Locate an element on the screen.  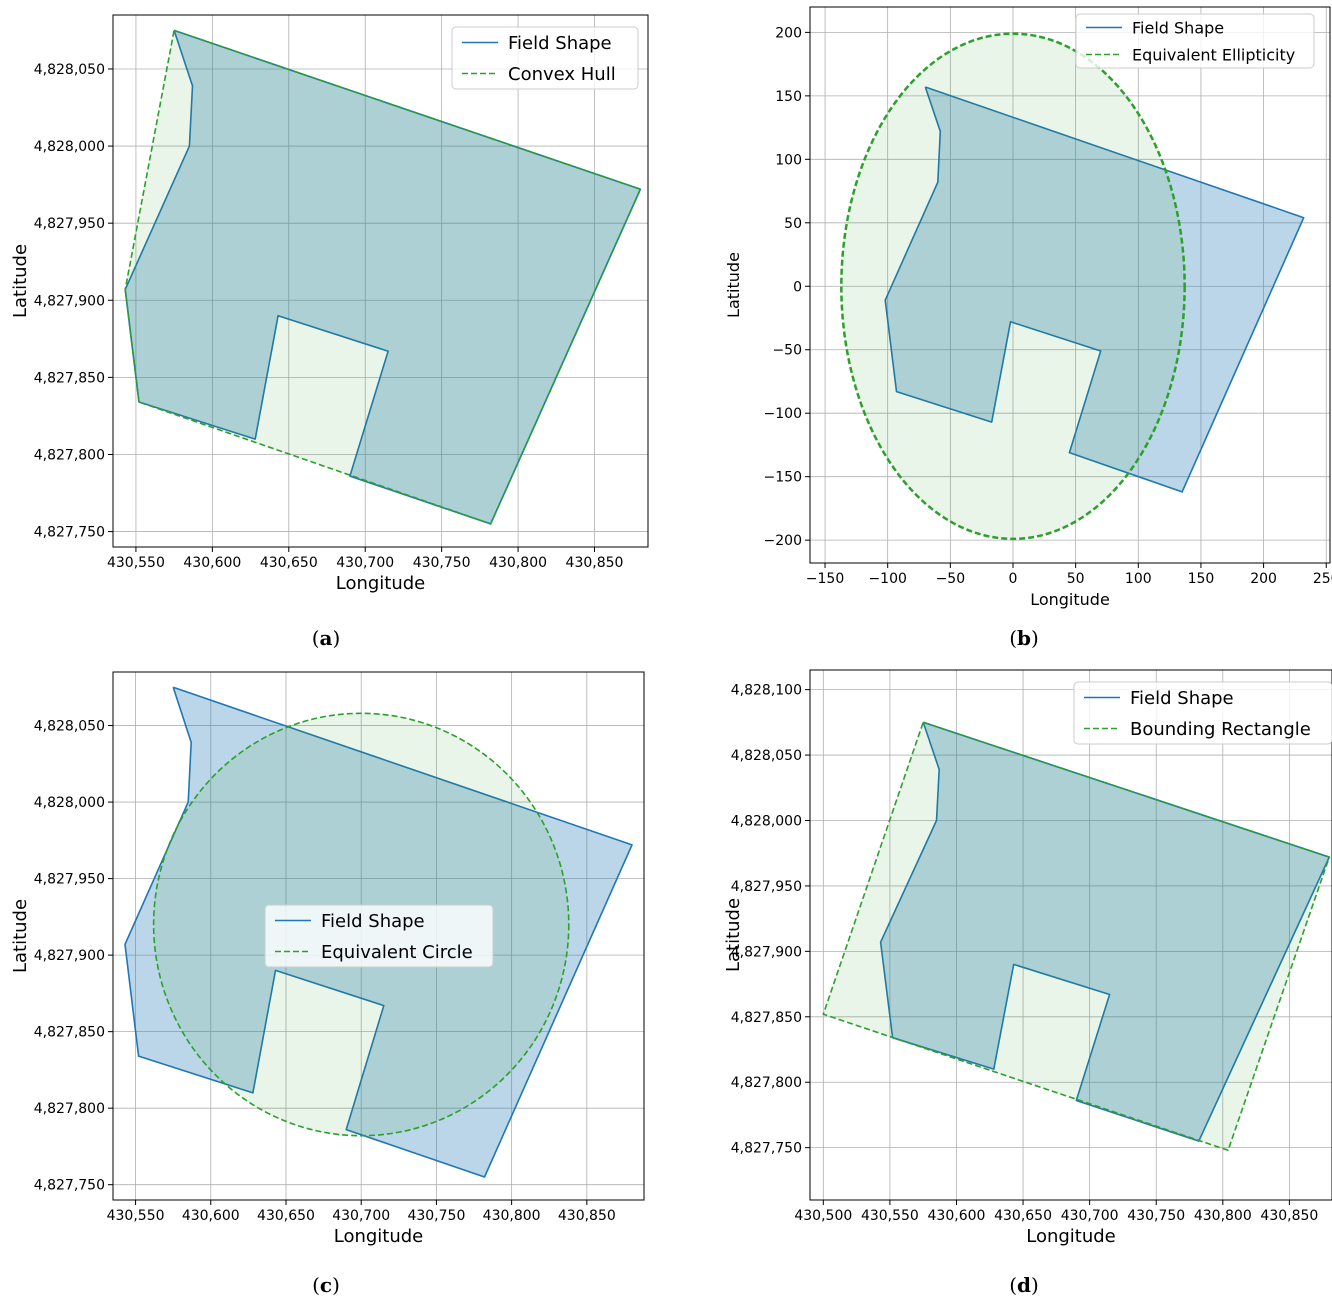
legend-box-d is located at coordinates (1202, 713).